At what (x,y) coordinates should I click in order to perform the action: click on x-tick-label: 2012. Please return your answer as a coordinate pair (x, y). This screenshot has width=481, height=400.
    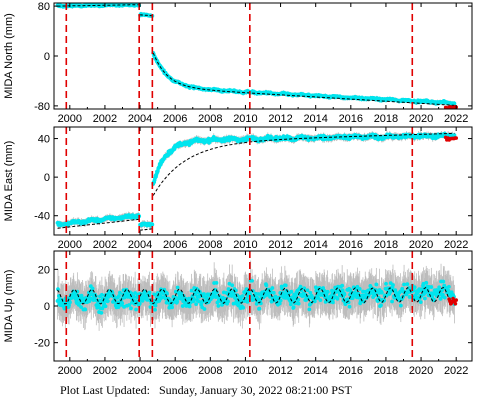
    Looking at the image, I should click on (280, 245).